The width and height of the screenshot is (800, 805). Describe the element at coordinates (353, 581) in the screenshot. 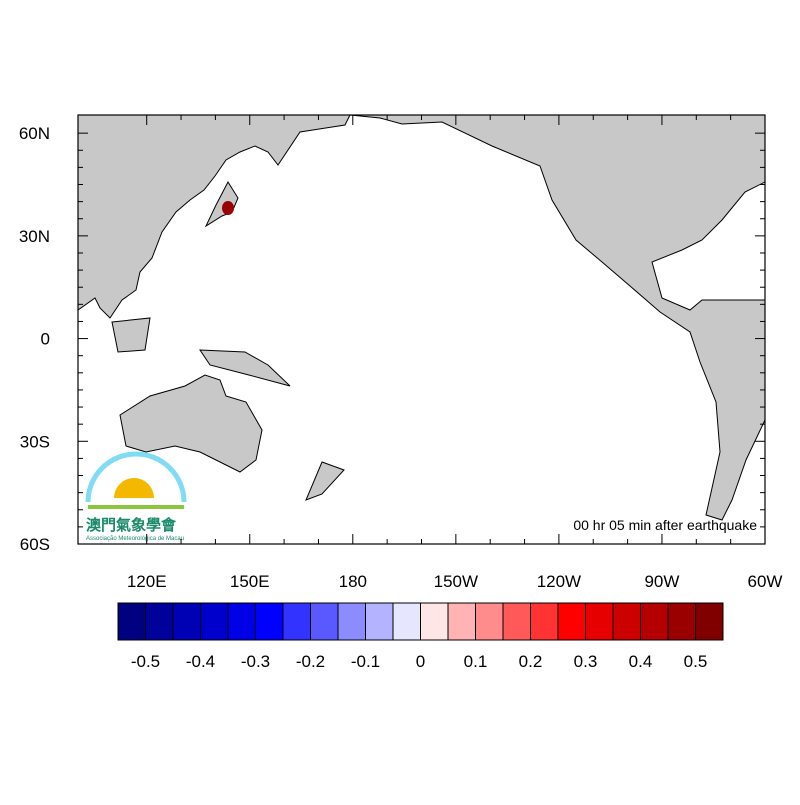

I see `x-tick-label: 180` at that location.